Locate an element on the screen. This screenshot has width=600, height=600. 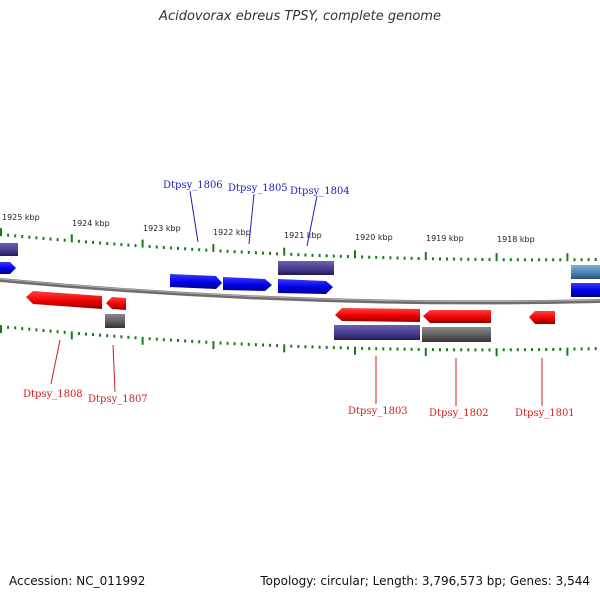
kbp-label: 1919 kbp is located at coordinates (445, 238).